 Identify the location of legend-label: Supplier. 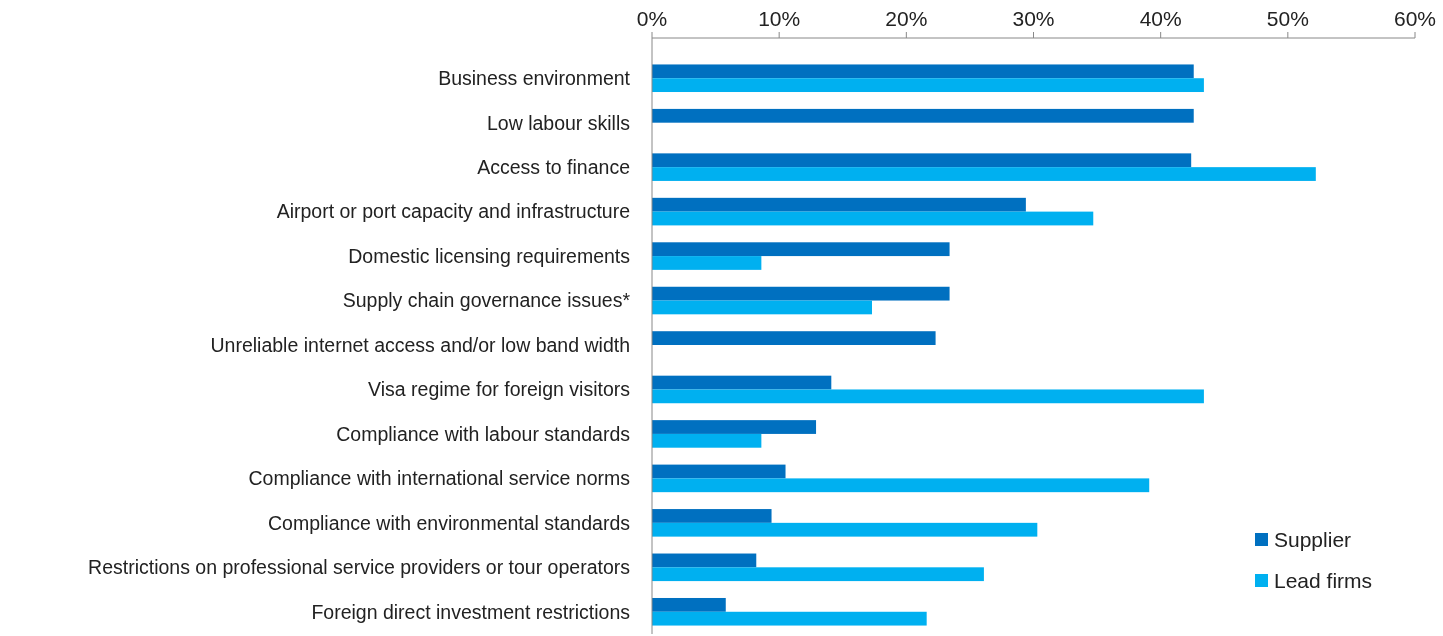
(1313, 540).